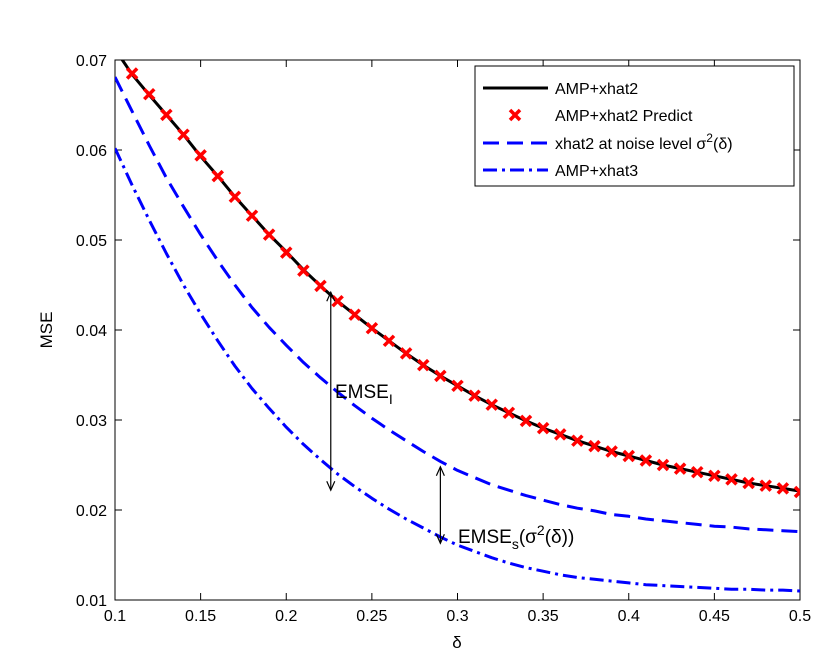 The image size is (830, 660). Describe the element at coordinates (115, 616) in the screenshot. I see `x-tick-label: 0.1` at that location.